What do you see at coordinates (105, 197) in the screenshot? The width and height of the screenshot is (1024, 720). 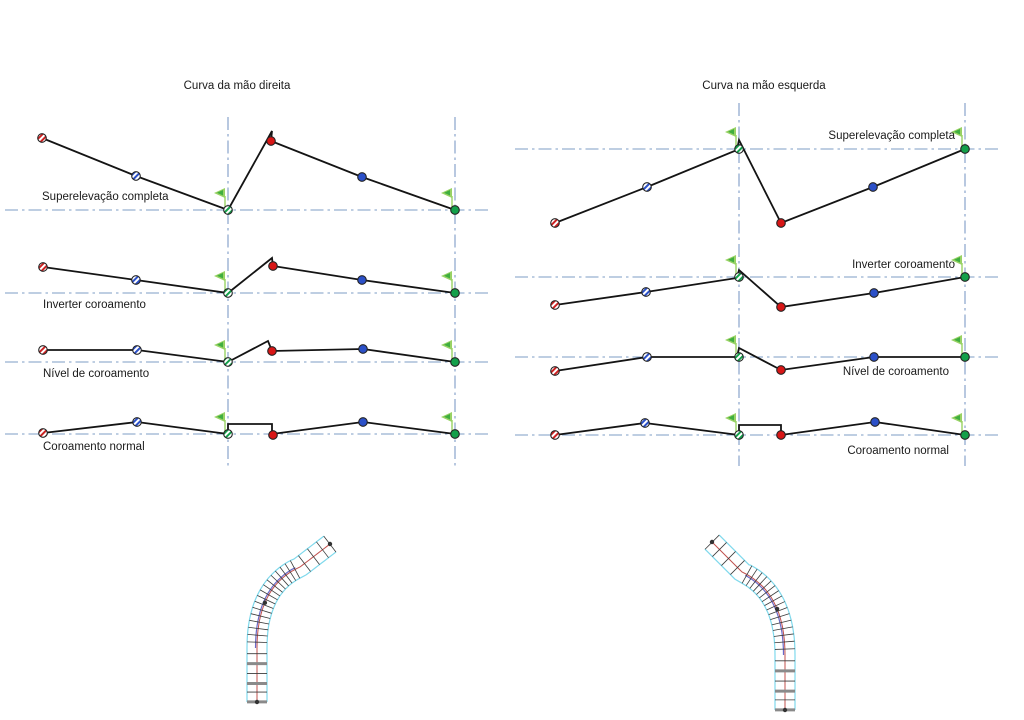 I see `label-full-superelevation-left: Superelevação completa` at bounding box center [105, 197].